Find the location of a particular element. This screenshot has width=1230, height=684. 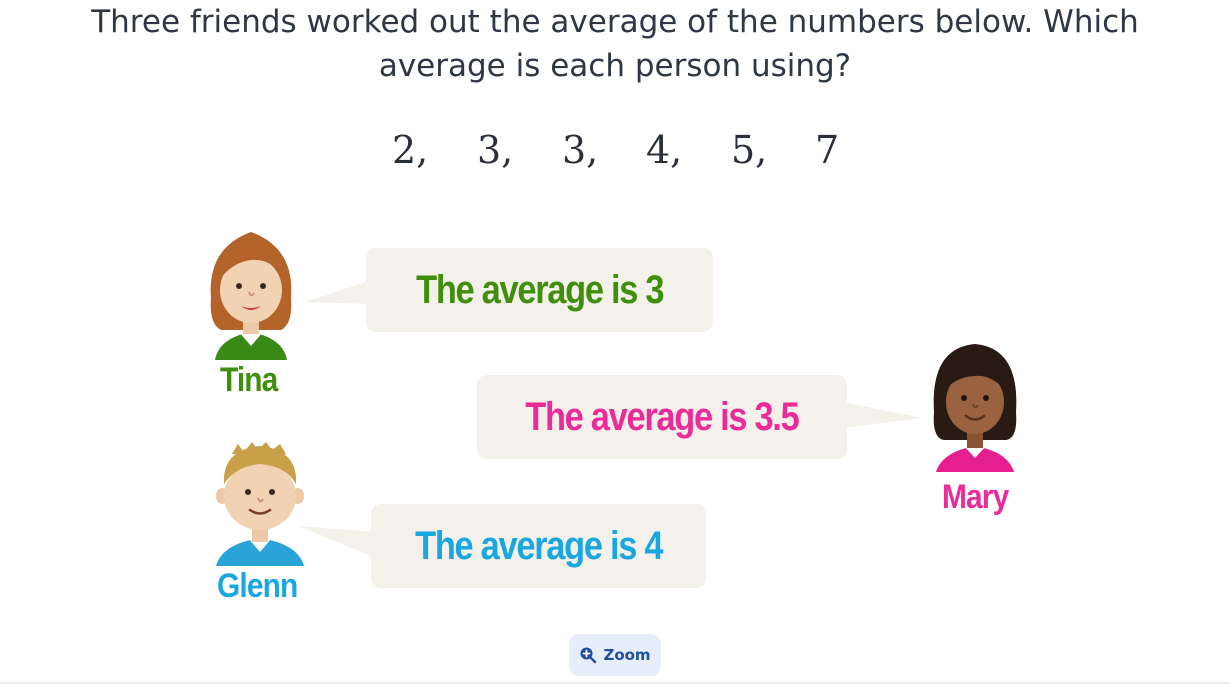

mary-name: Mary is located at coordinates (975, 497).